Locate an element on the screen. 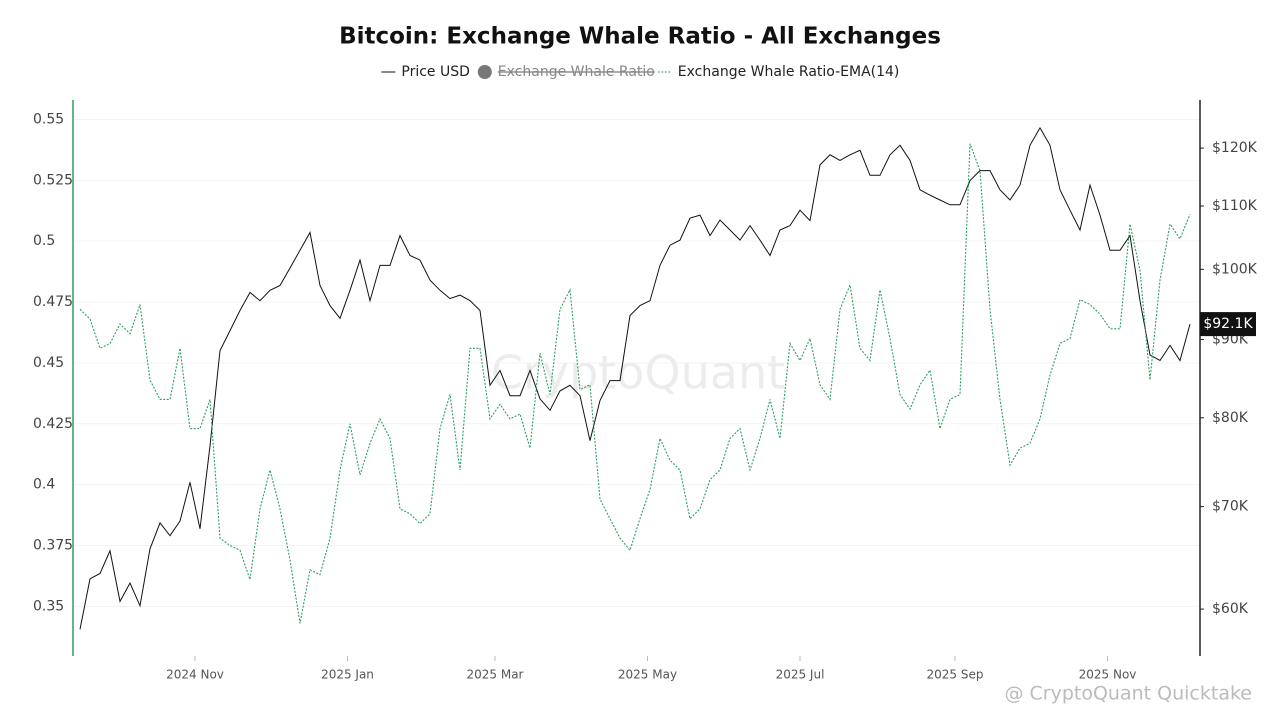 The width and height of the screenshot is (1280, 720). price-marker is located at coordinates (1228, 324).